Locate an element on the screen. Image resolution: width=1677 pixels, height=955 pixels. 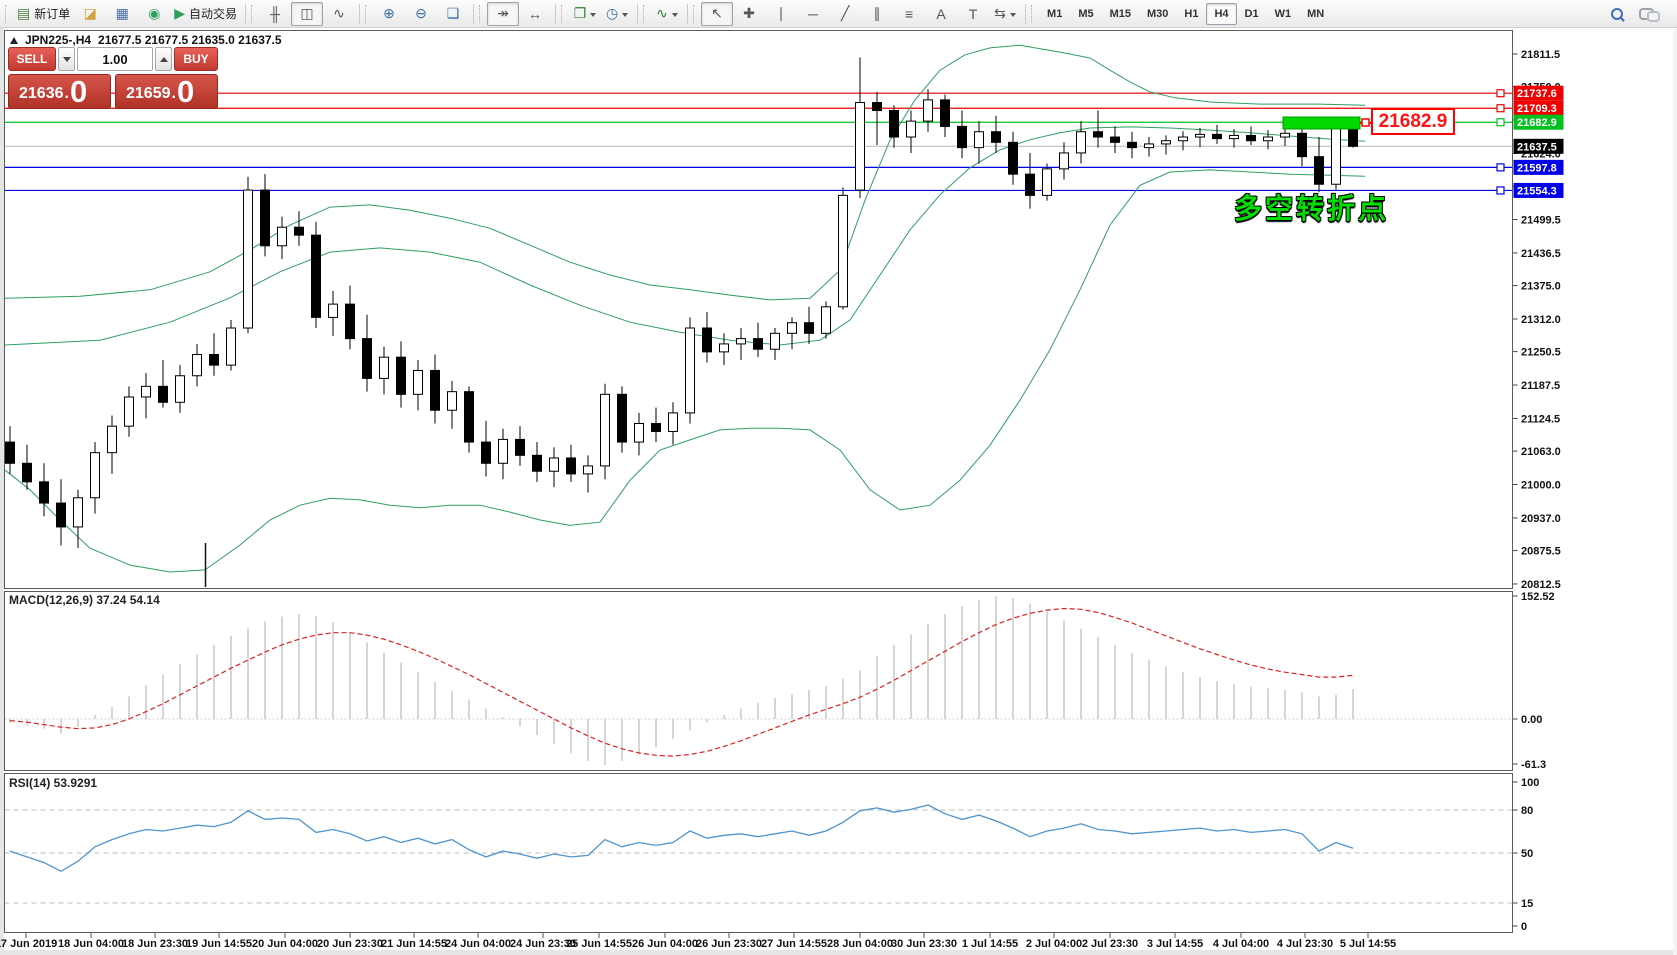
sell-price-main: 21636 is located at coordinates (41, 93).